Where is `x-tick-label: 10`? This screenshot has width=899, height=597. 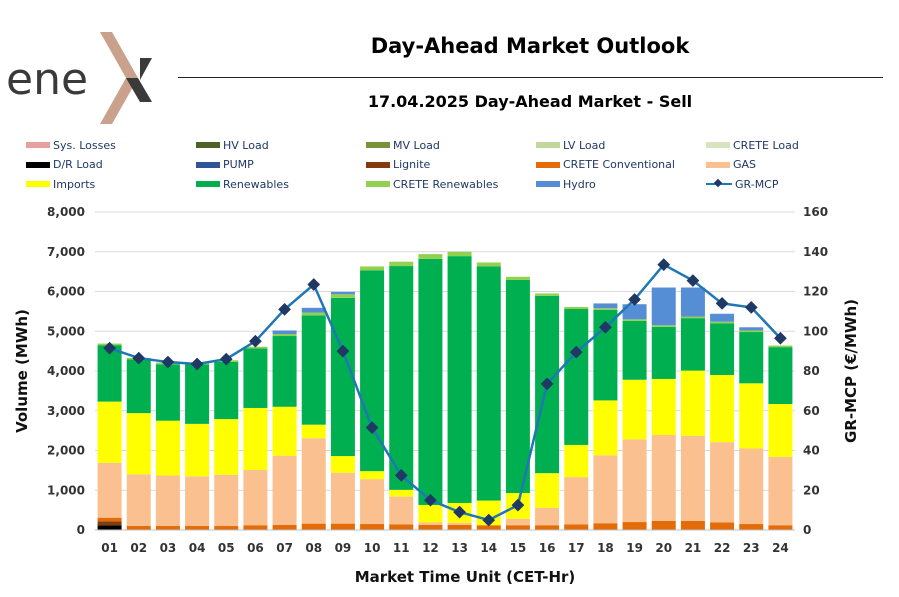 x-tick-label: 10 is located at coordinates (372, 548).